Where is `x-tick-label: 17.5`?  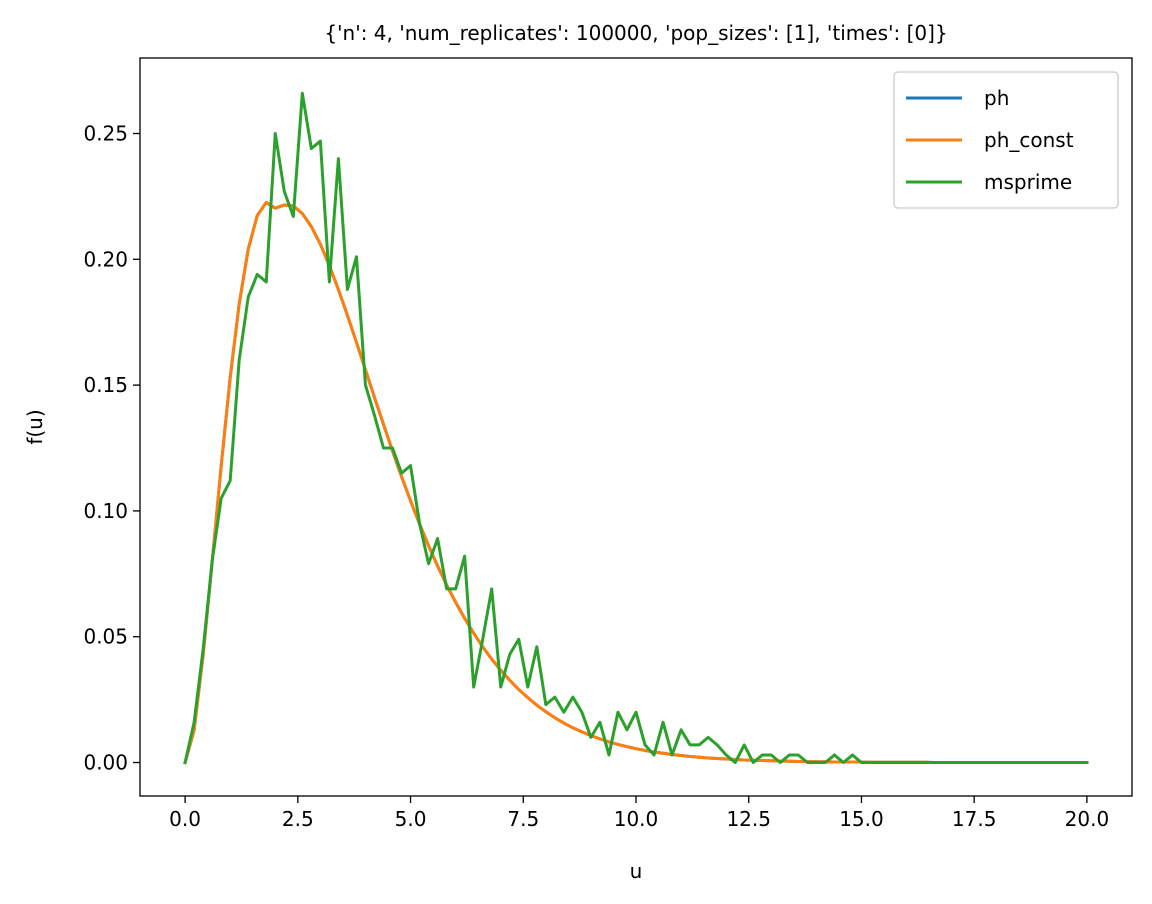 x-tick-label: 17.5 is located at coordinates (974, 819).